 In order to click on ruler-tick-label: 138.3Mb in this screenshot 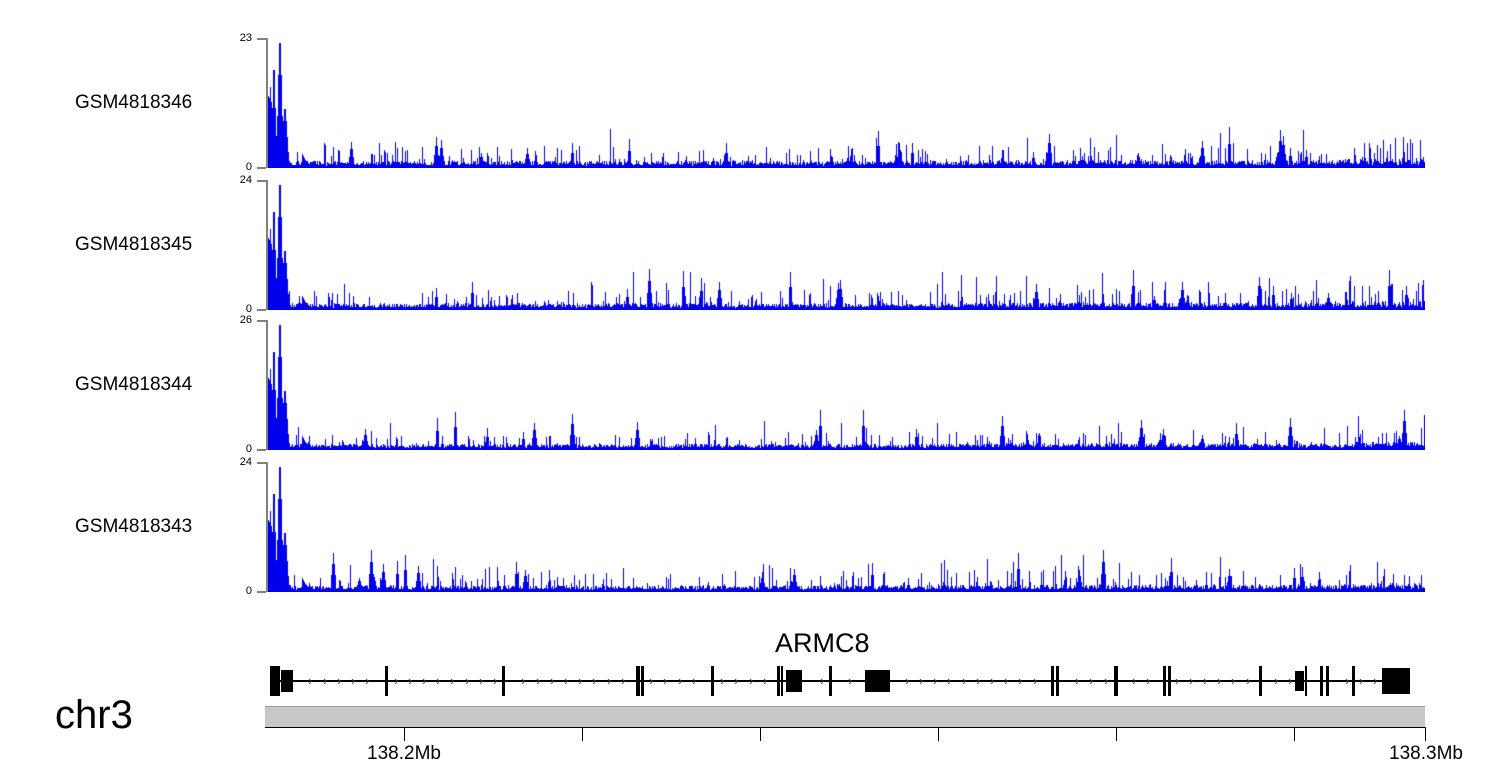, I will do `click(1426, 753)`.